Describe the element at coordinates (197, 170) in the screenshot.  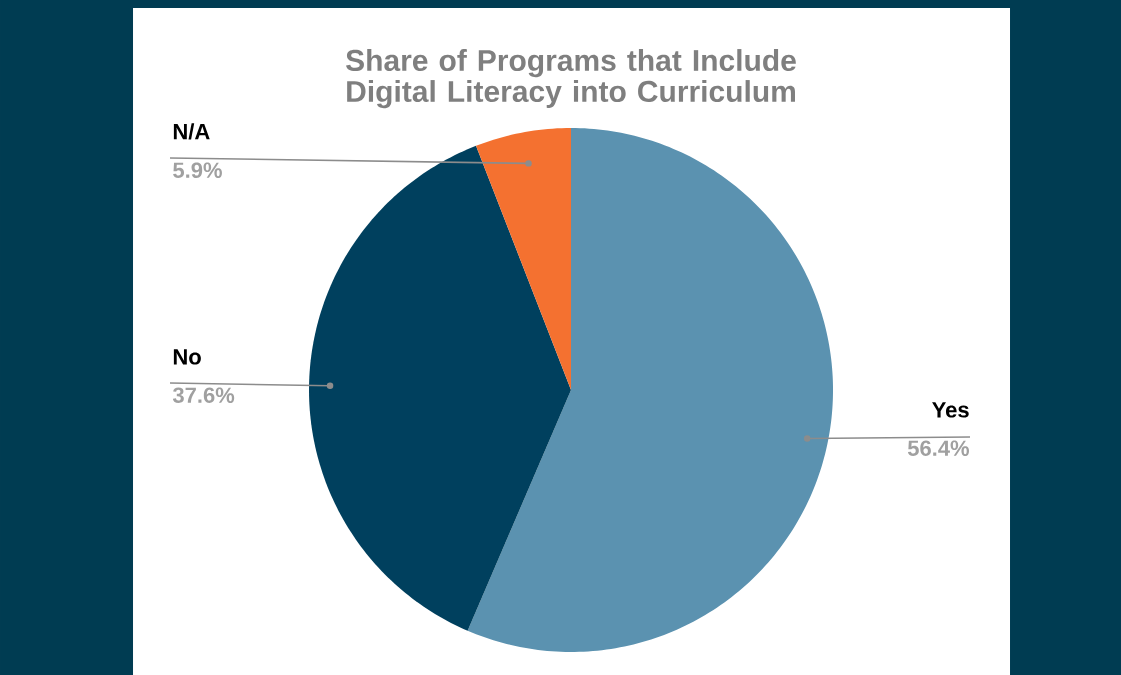
I see `data-label: 5.9%` at that location.